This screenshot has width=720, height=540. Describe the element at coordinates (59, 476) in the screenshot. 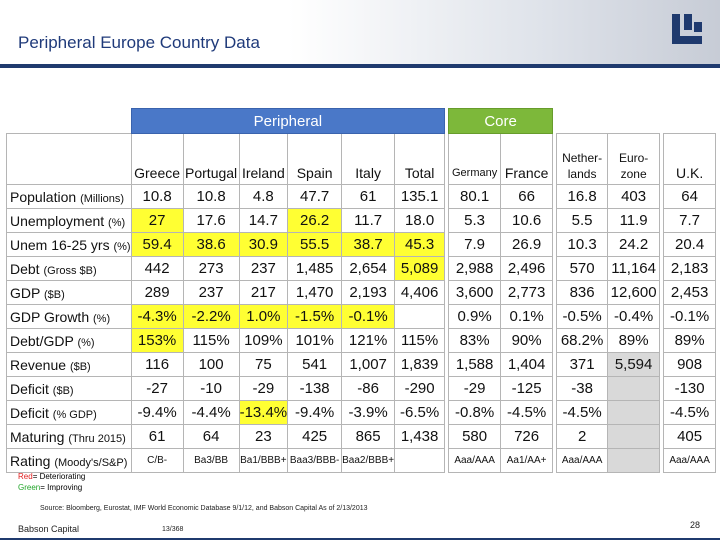

I see `legend-red-text: = Deteriorating` at that location.